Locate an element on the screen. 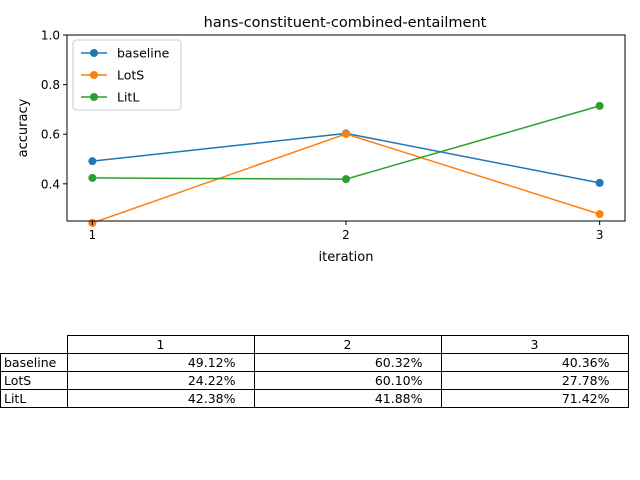  table-row: LitL 42.38% 41.88% 71.42% is located at coordinates (314, 398).